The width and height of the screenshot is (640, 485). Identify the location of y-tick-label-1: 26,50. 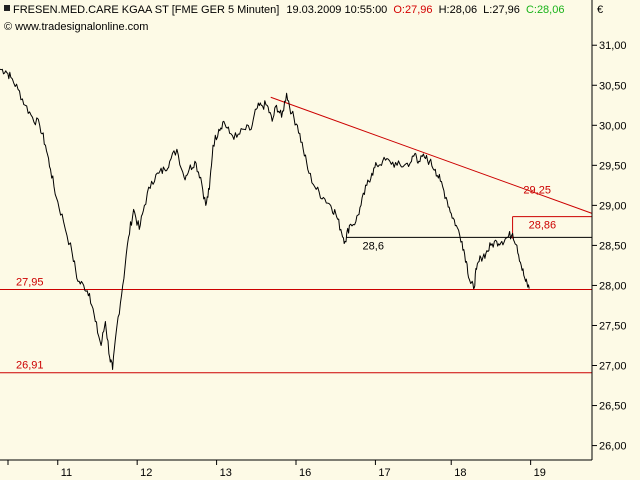
(613, 407).